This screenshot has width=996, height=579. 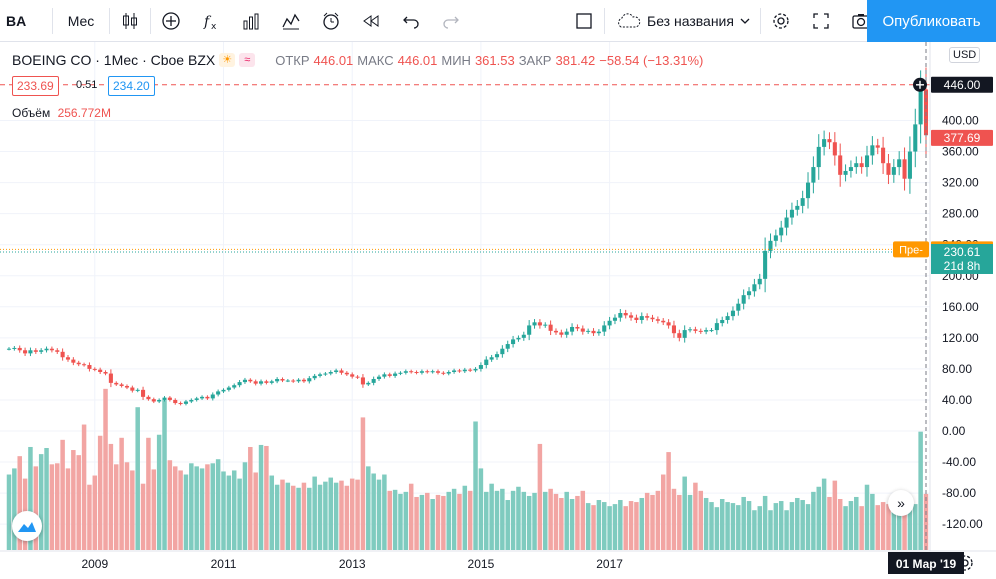 I want to click on layout-square-icon, so click(x=584, y=21).